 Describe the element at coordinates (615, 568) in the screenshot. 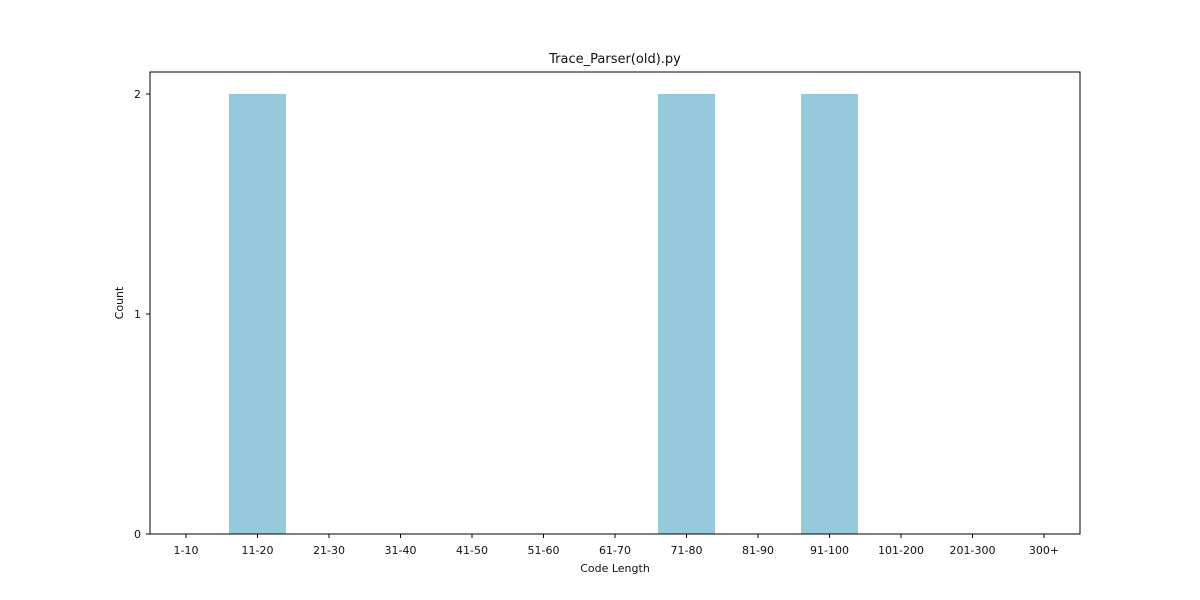

I see `x-axis-label: Code Length` at that location.